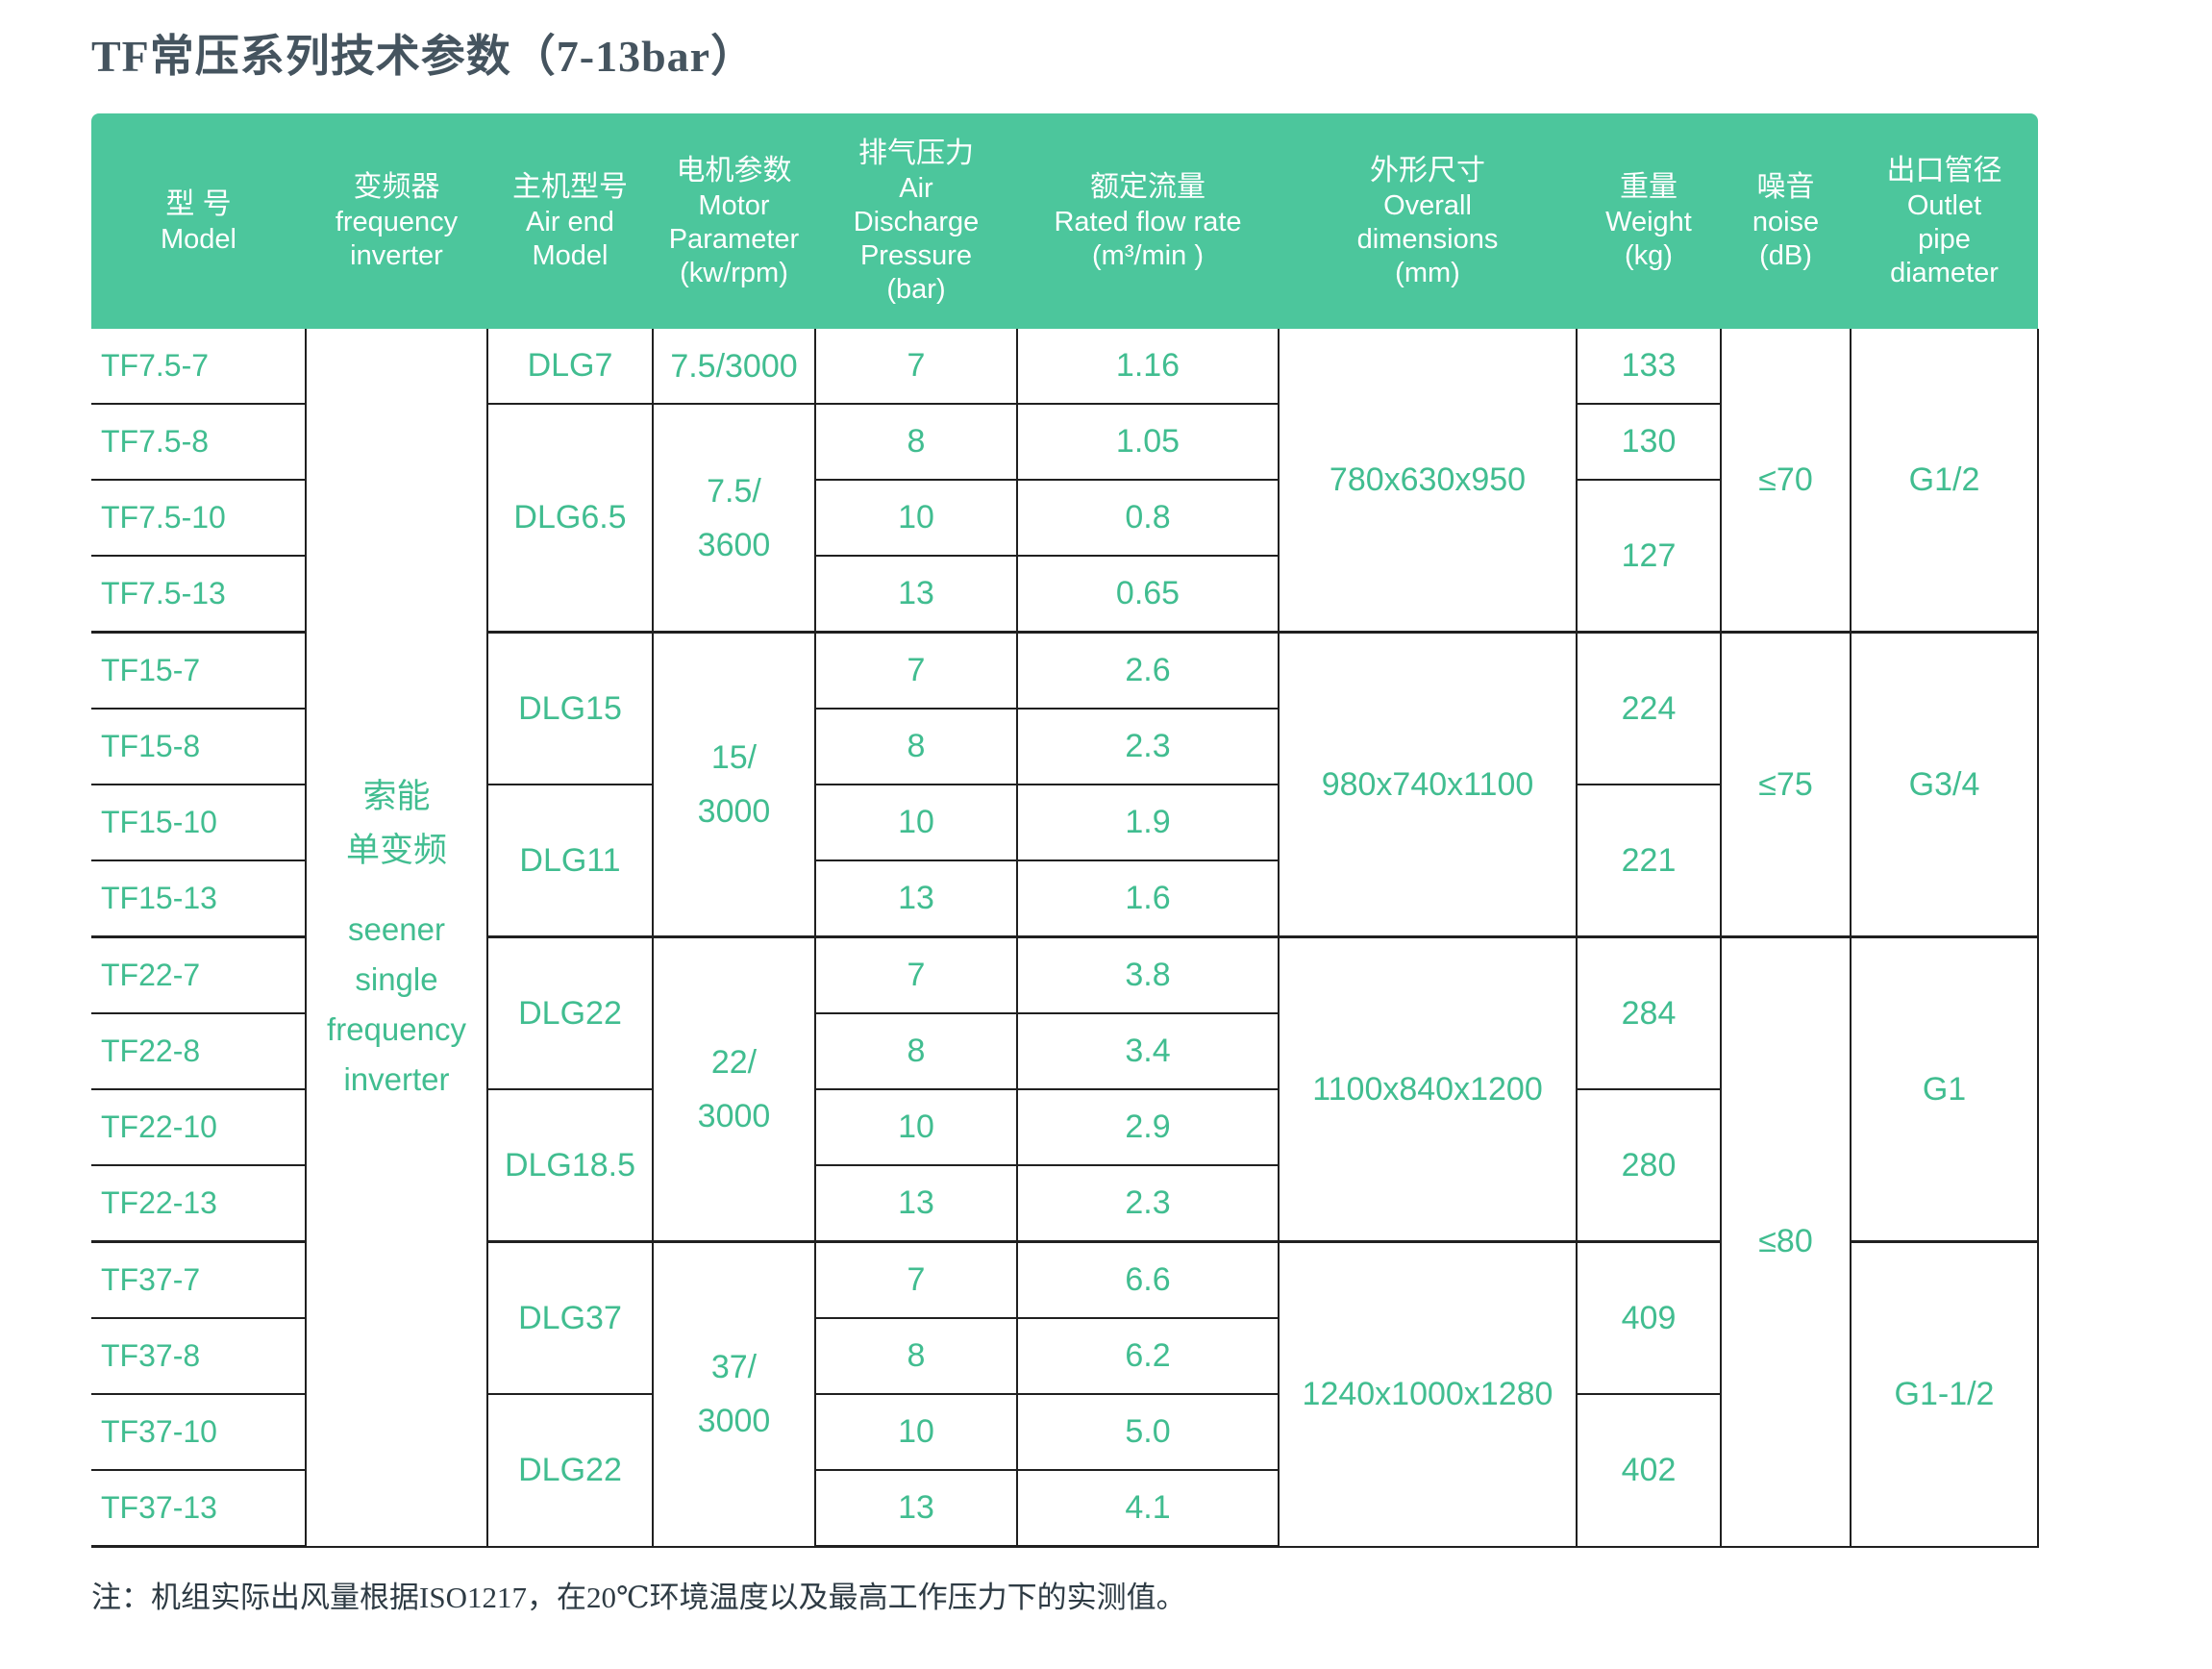  Describe the element at coordinates (1649, 1012) in the screenshot. I see `cell-weight: 284` at that location.